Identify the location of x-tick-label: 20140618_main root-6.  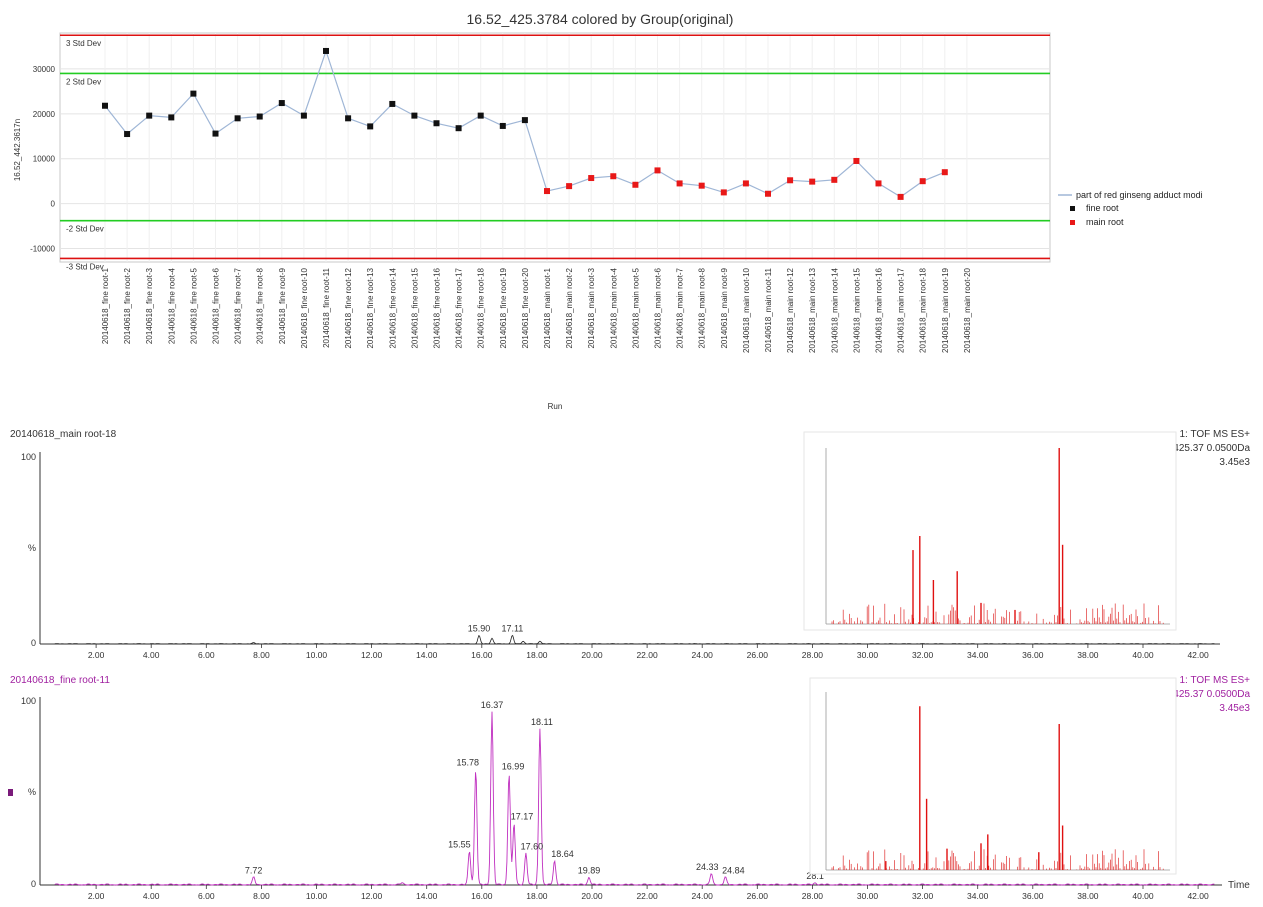
(658, 307).